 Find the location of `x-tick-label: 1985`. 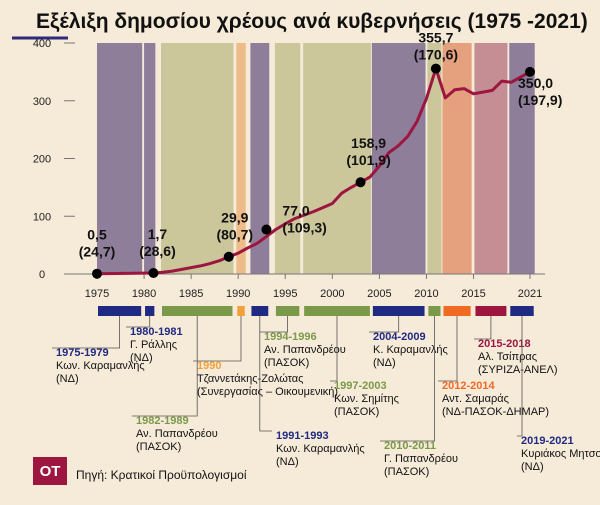

x-tick-label: 1985 is located at coordinates (191, 294).